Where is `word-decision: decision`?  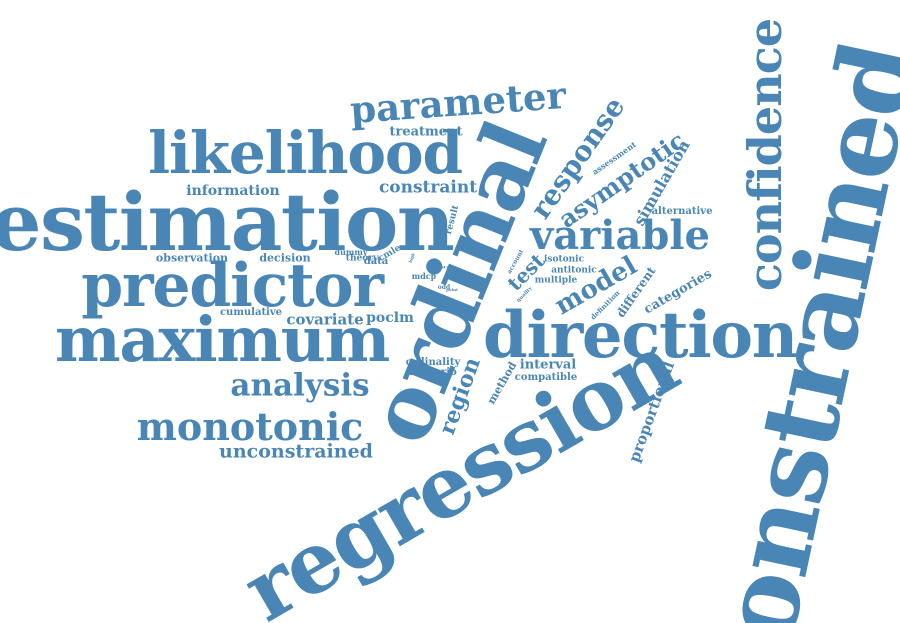
word-decision: decision is located at coordinates (285, 258).